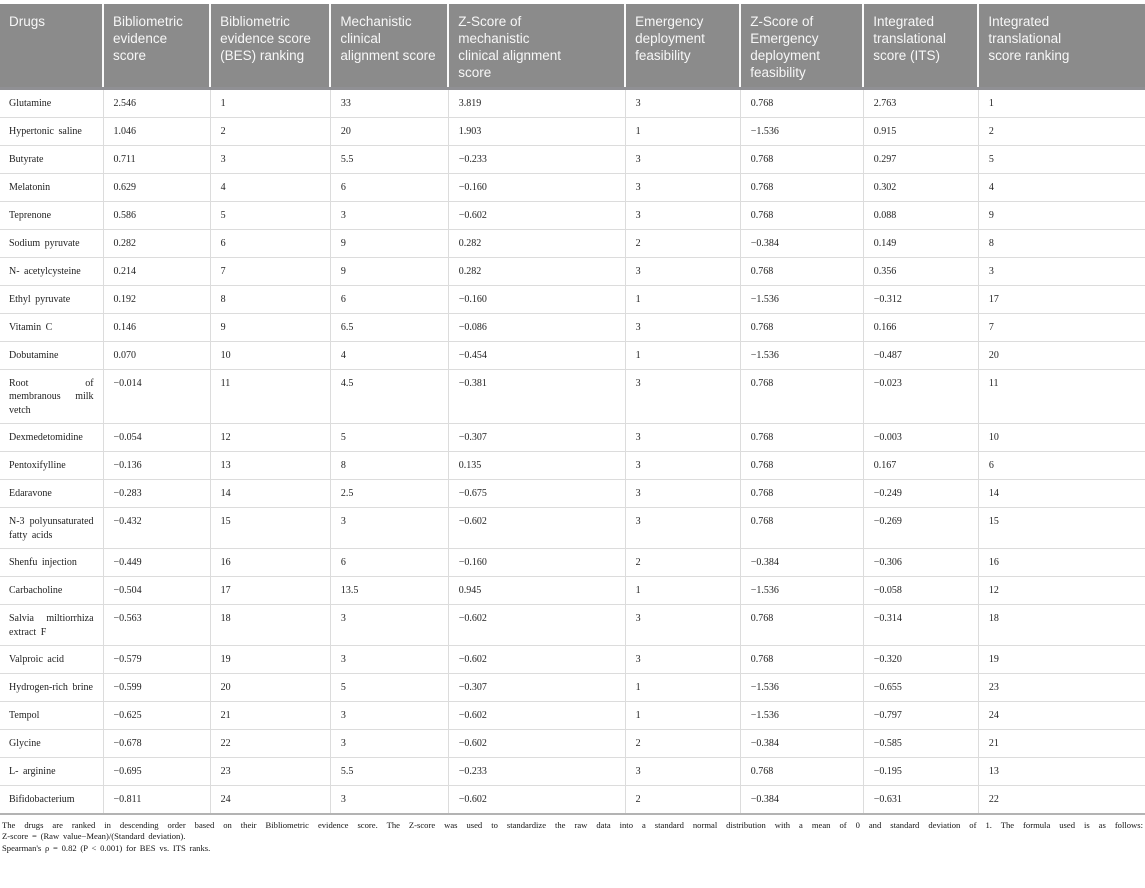 This screenshot has height=888, width=1145. What do you see at coordinates (920, 103) in the screenshot?
I see `value-cell: 2.763` at bounding box center [920, 103].